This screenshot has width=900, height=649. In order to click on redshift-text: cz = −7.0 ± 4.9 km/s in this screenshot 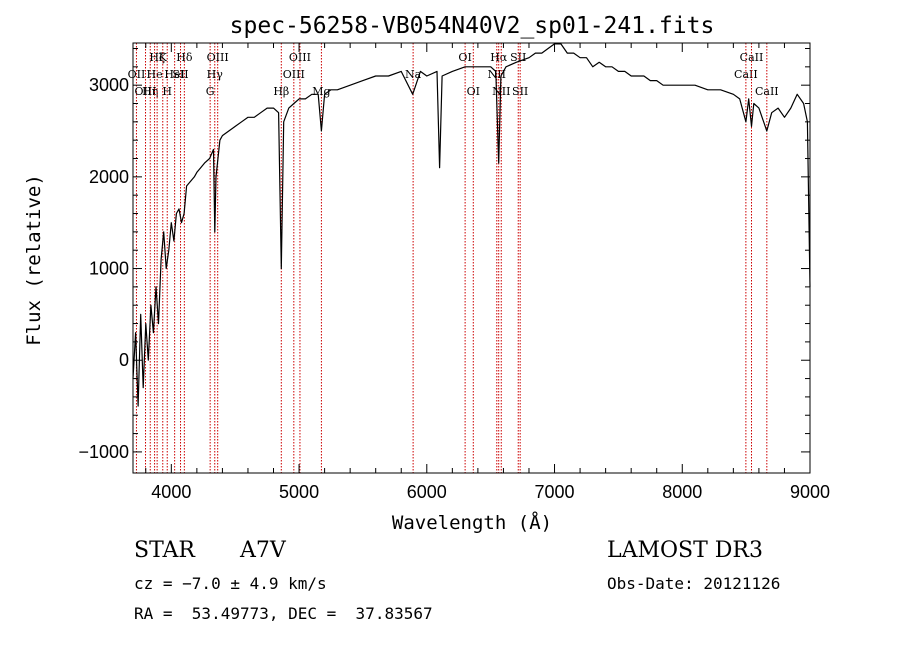, I will do `click(230, 583)`.